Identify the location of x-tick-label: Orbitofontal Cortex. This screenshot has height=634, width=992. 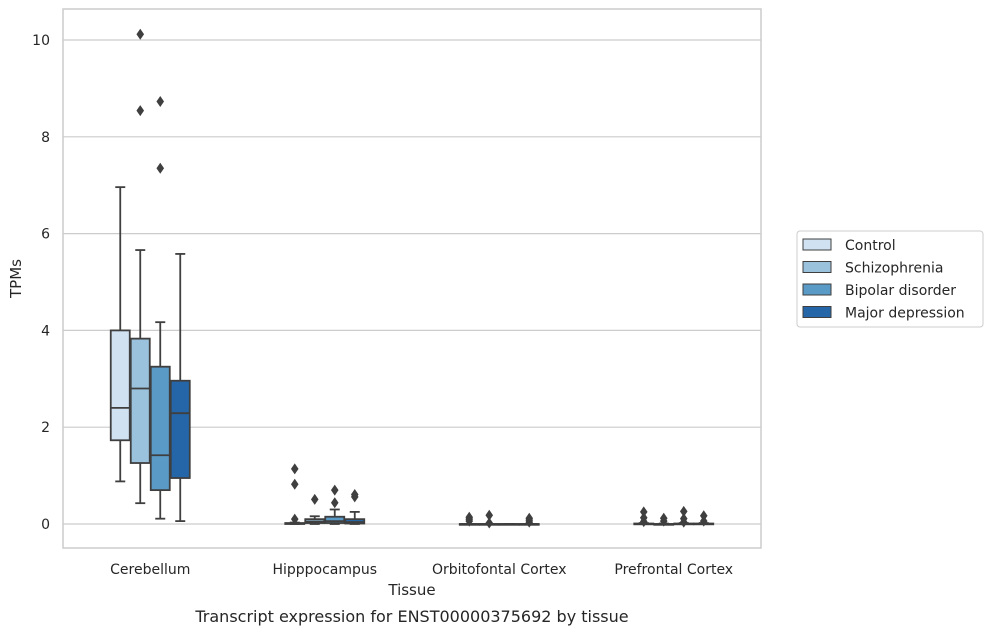
(499, 570).